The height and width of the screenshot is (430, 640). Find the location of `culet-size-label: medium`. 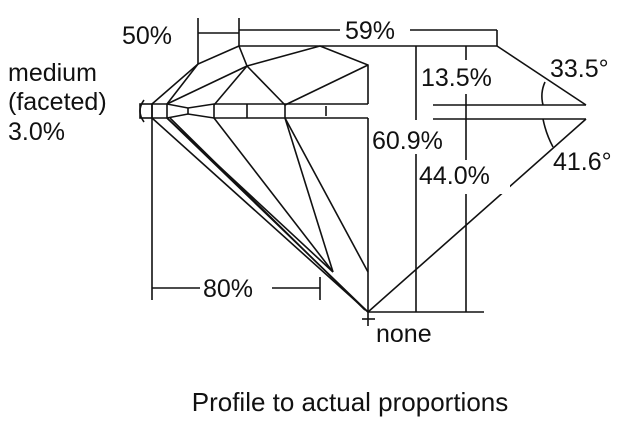

culet-size-label: medium is located at coordinates (52, 73).